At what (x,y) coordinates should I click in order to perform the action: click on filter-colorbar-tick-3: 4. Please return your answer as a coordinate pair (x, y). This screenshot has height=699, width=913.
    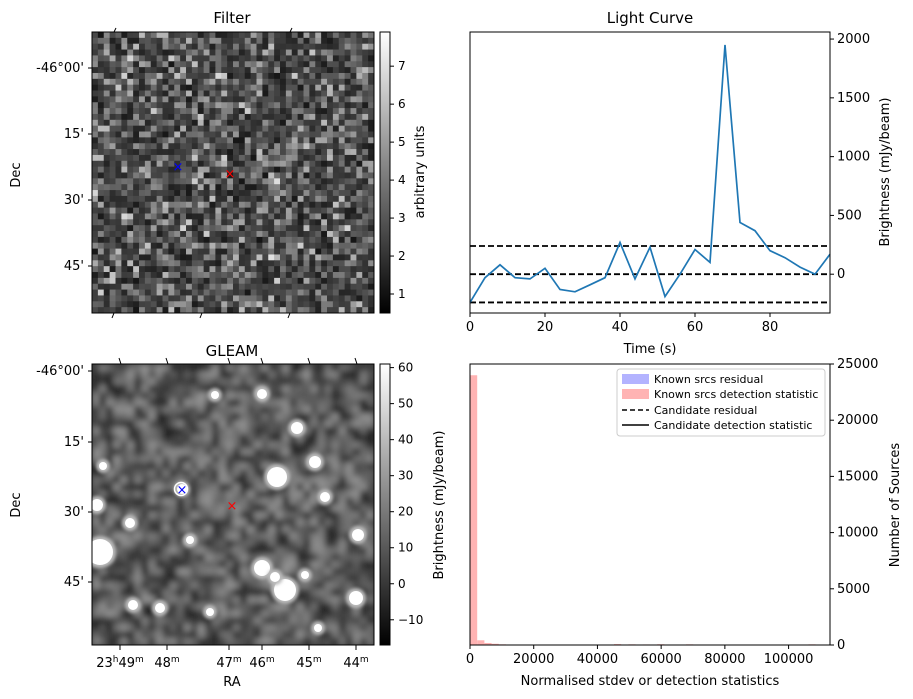
    Looking at the image, I should click on (402, 180).